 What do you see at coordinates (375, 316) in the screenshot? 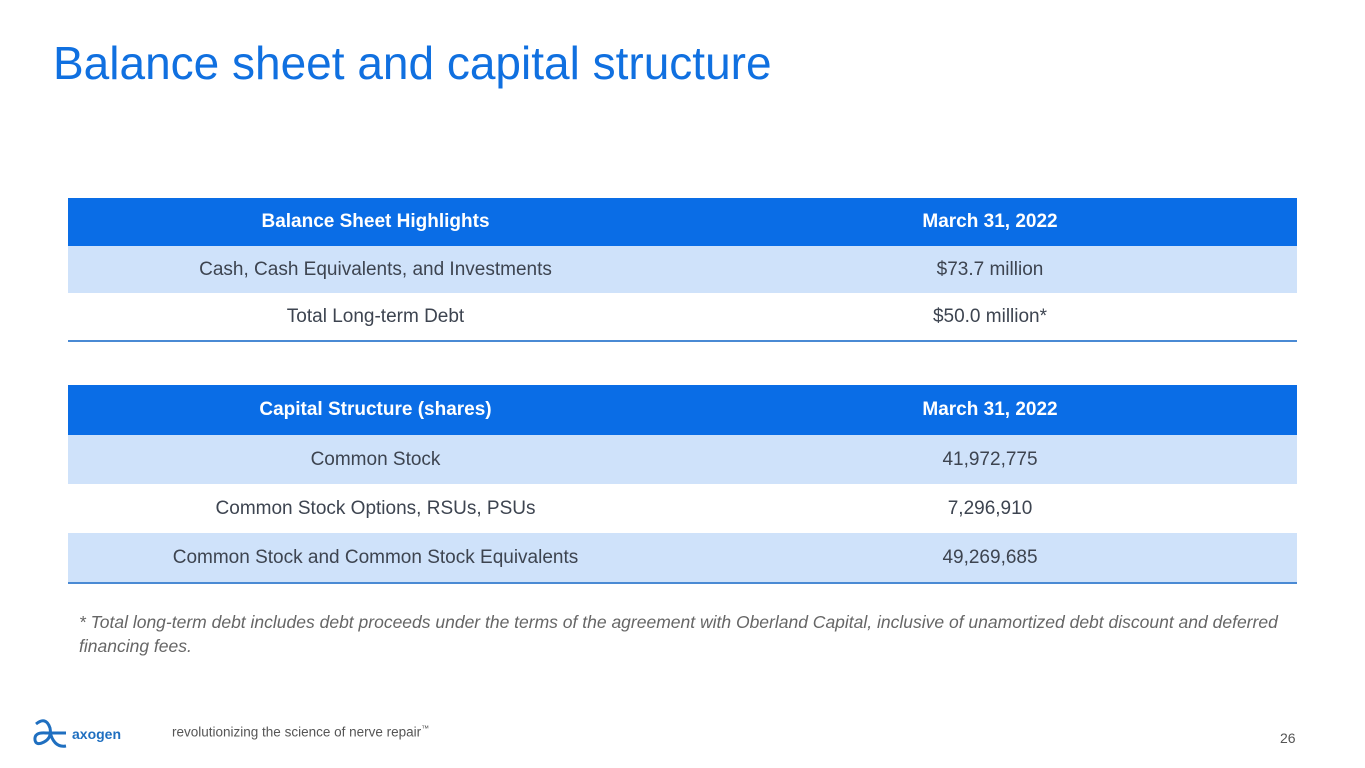
I see `row-label: Total Long-term Debt` at bounding box center [375, 316].